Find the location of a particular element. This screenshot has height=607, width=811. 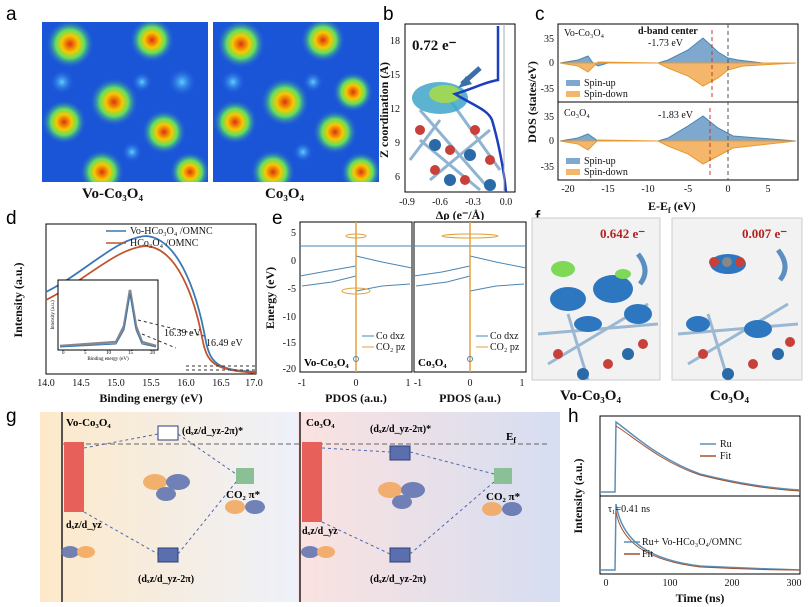

panel-e-label: e is located at coordinates (277, 218).